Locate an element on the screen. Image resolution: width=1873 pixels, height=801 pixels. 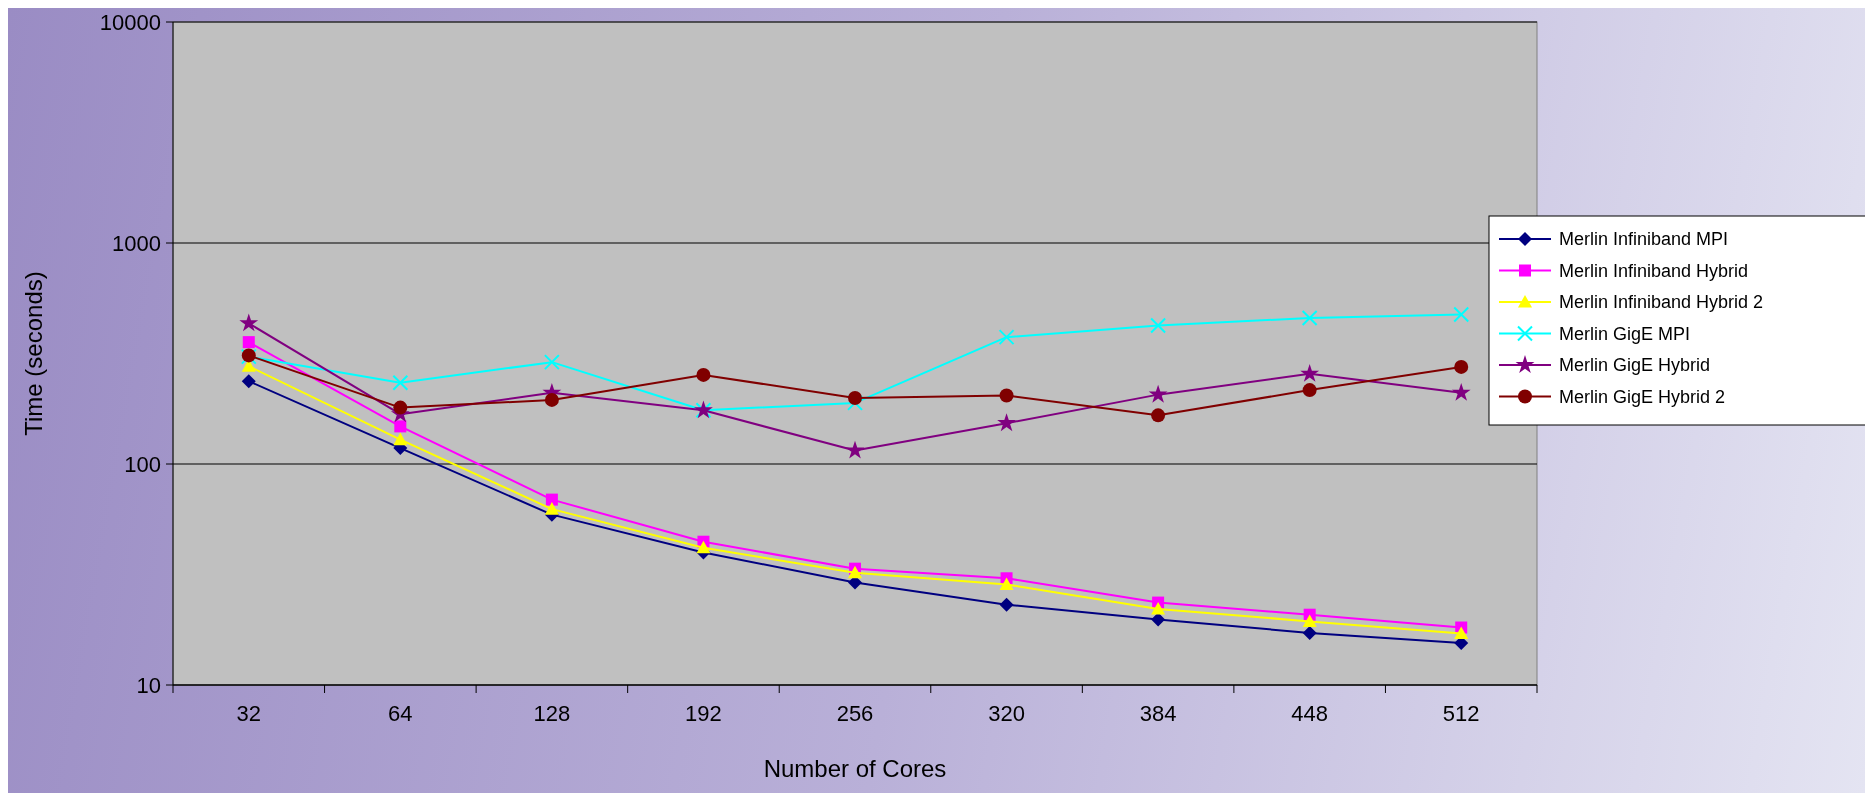
x-tick-label: 256 is located at coordinates (855, 713).